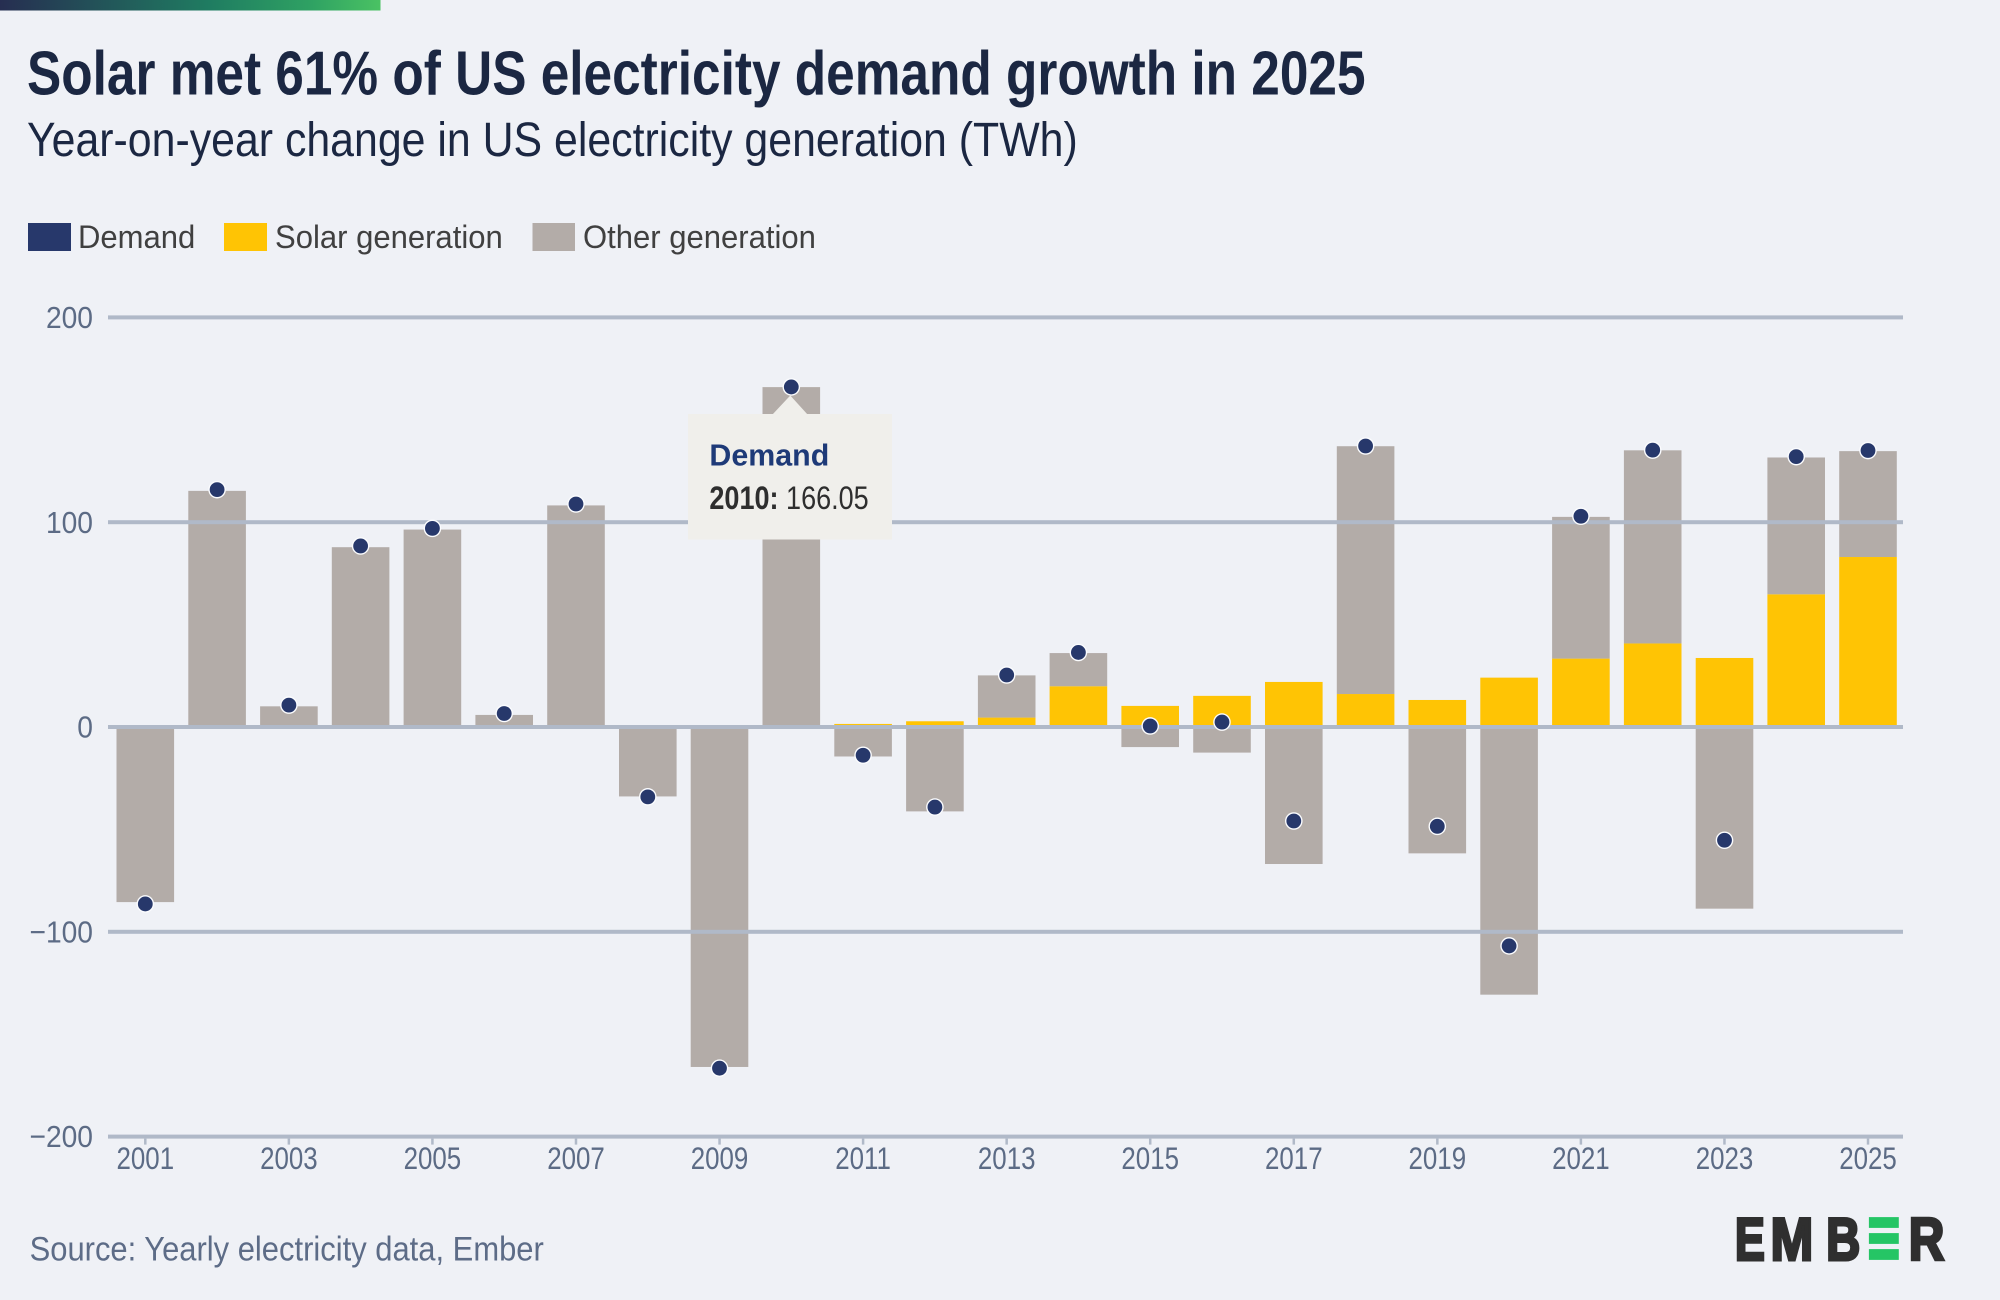 This screenshot has height=1300, width=2000. Describe the element at coordinates (433, 1159) in the screenshot. I see `svg-text: 2005` at that location.